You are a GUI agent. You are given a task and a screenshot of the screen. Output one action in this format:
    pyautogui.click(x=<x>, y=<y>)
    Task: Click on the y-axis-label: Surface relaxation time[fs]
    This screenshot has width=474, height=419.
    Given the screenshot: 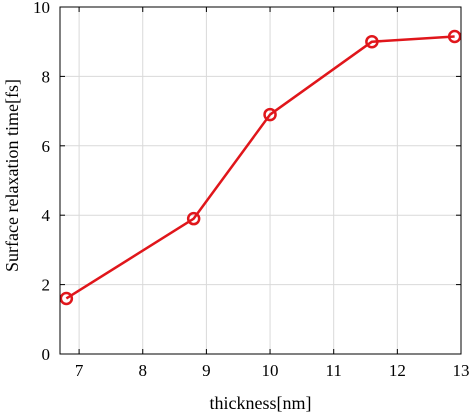 What is the action you would take?
    pyautogui.click(x=12, y=175)
    